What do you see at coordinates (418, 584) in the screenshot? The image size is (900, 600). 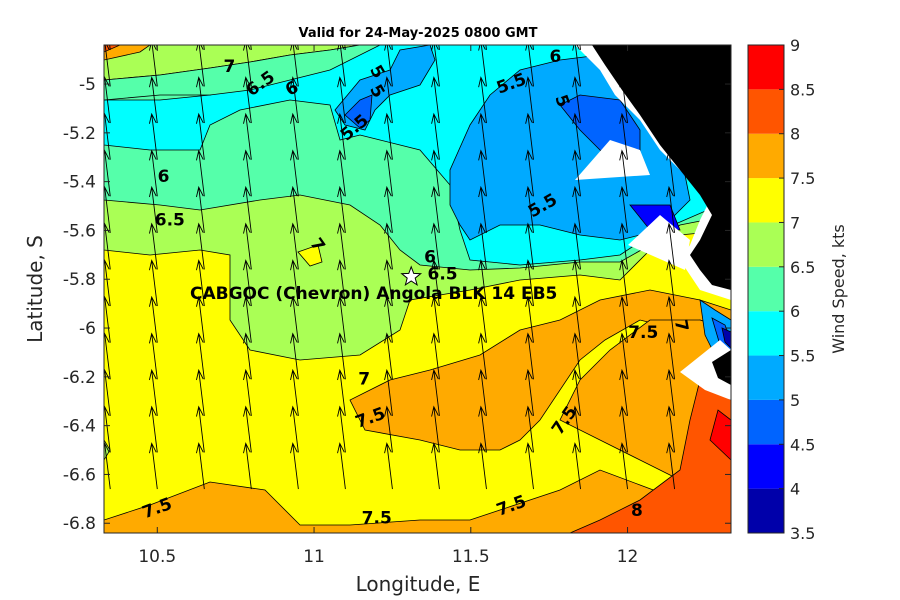 I see `x-axis-label: Longitude, E` at bounding box center [418, 584].